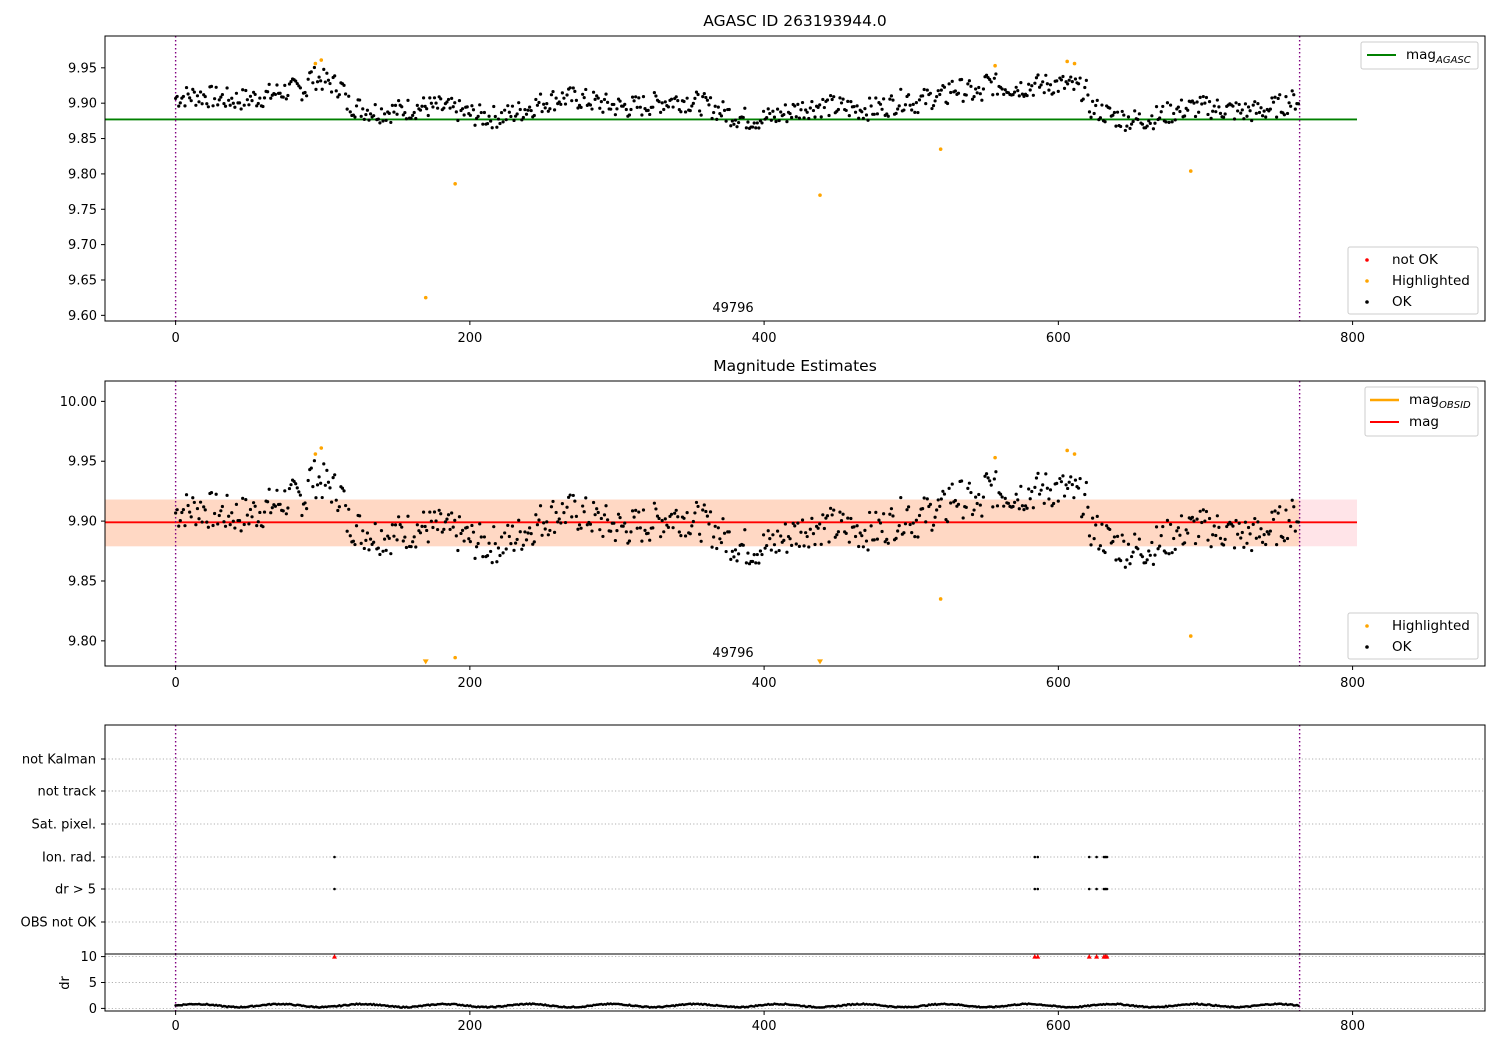 This screenshot has width=1500, height=1054. Describe the element at coordinates (1367, 626) in the screenshot. I see `legend-marker-highlighted` at that location.